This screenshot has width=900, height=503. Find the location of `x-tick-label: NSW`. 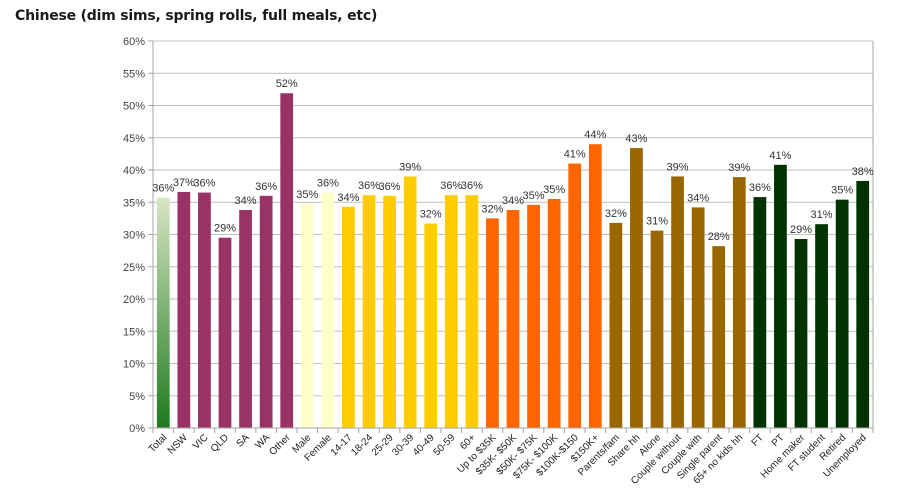

x-tick-label: NSW is located at coordinates (178, 444).